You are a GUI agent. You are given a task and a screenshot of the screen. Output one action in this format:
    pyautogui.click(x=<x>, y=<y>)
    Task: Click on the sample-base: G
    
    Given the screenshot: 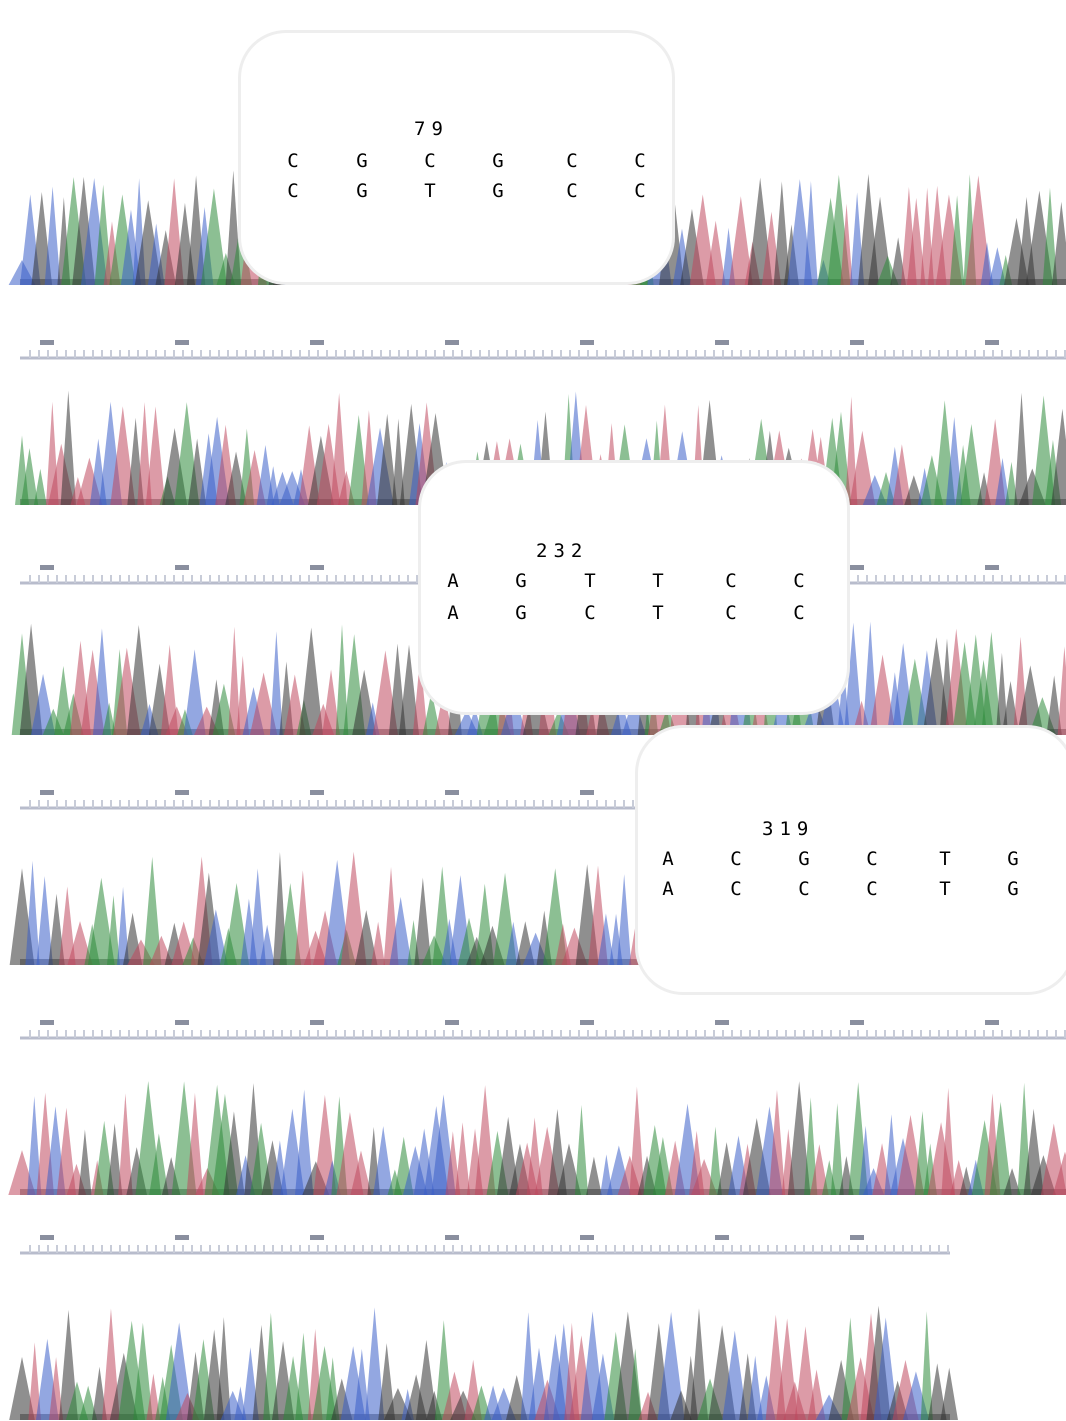 What is the action you would take?
    pyautogui.click(x=362, y=191)
    